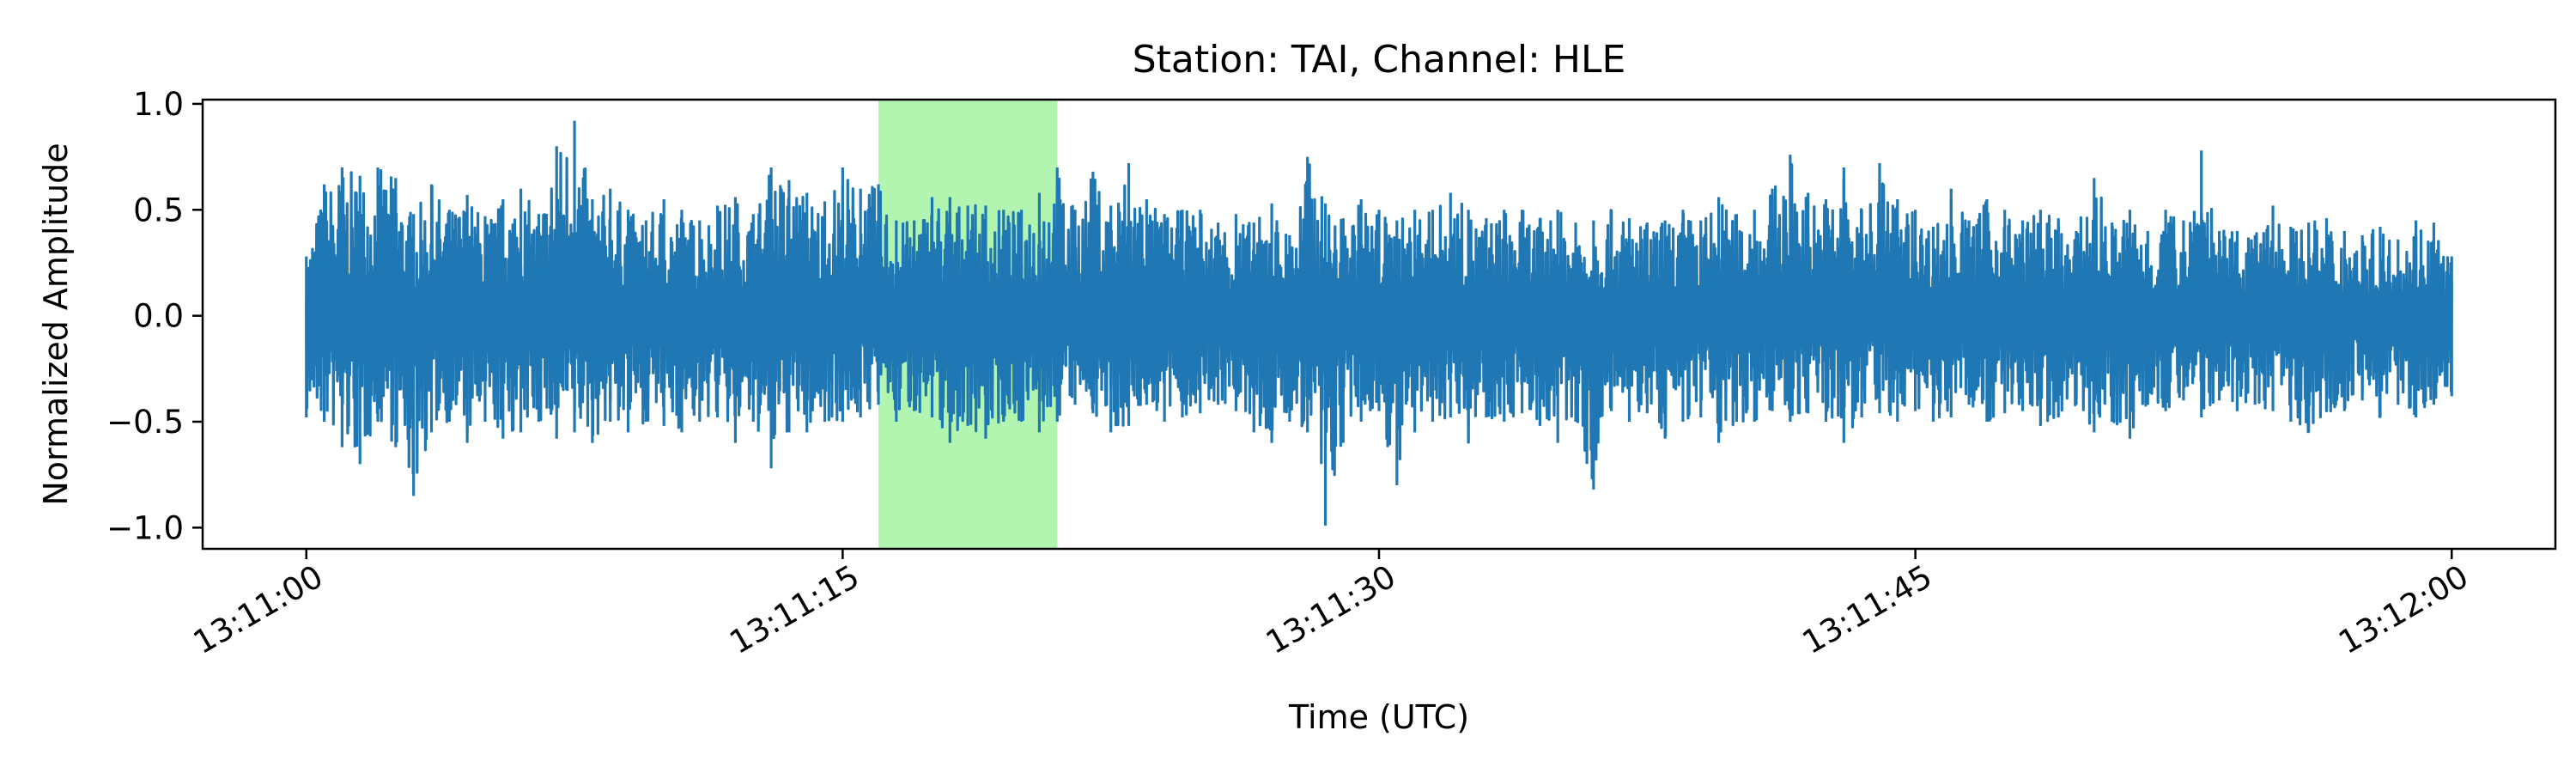  What do you see at coordinates (145, 422) in the screenshot?
I see `y-tick-label: −0.5` at bounding box center [145, 422].